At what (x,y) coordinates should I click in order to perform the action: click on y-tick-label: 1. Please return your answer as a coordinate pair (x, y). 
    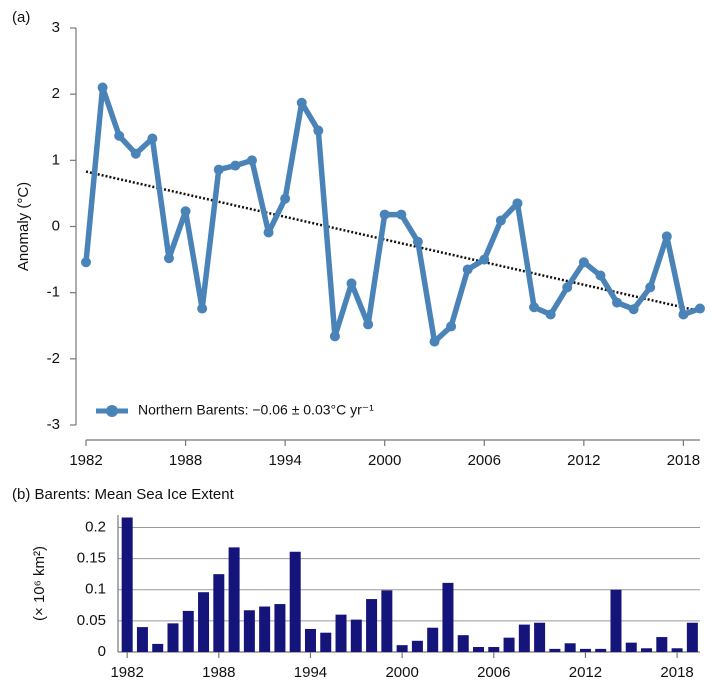
    Looking at the image, I should click on (56, 159).